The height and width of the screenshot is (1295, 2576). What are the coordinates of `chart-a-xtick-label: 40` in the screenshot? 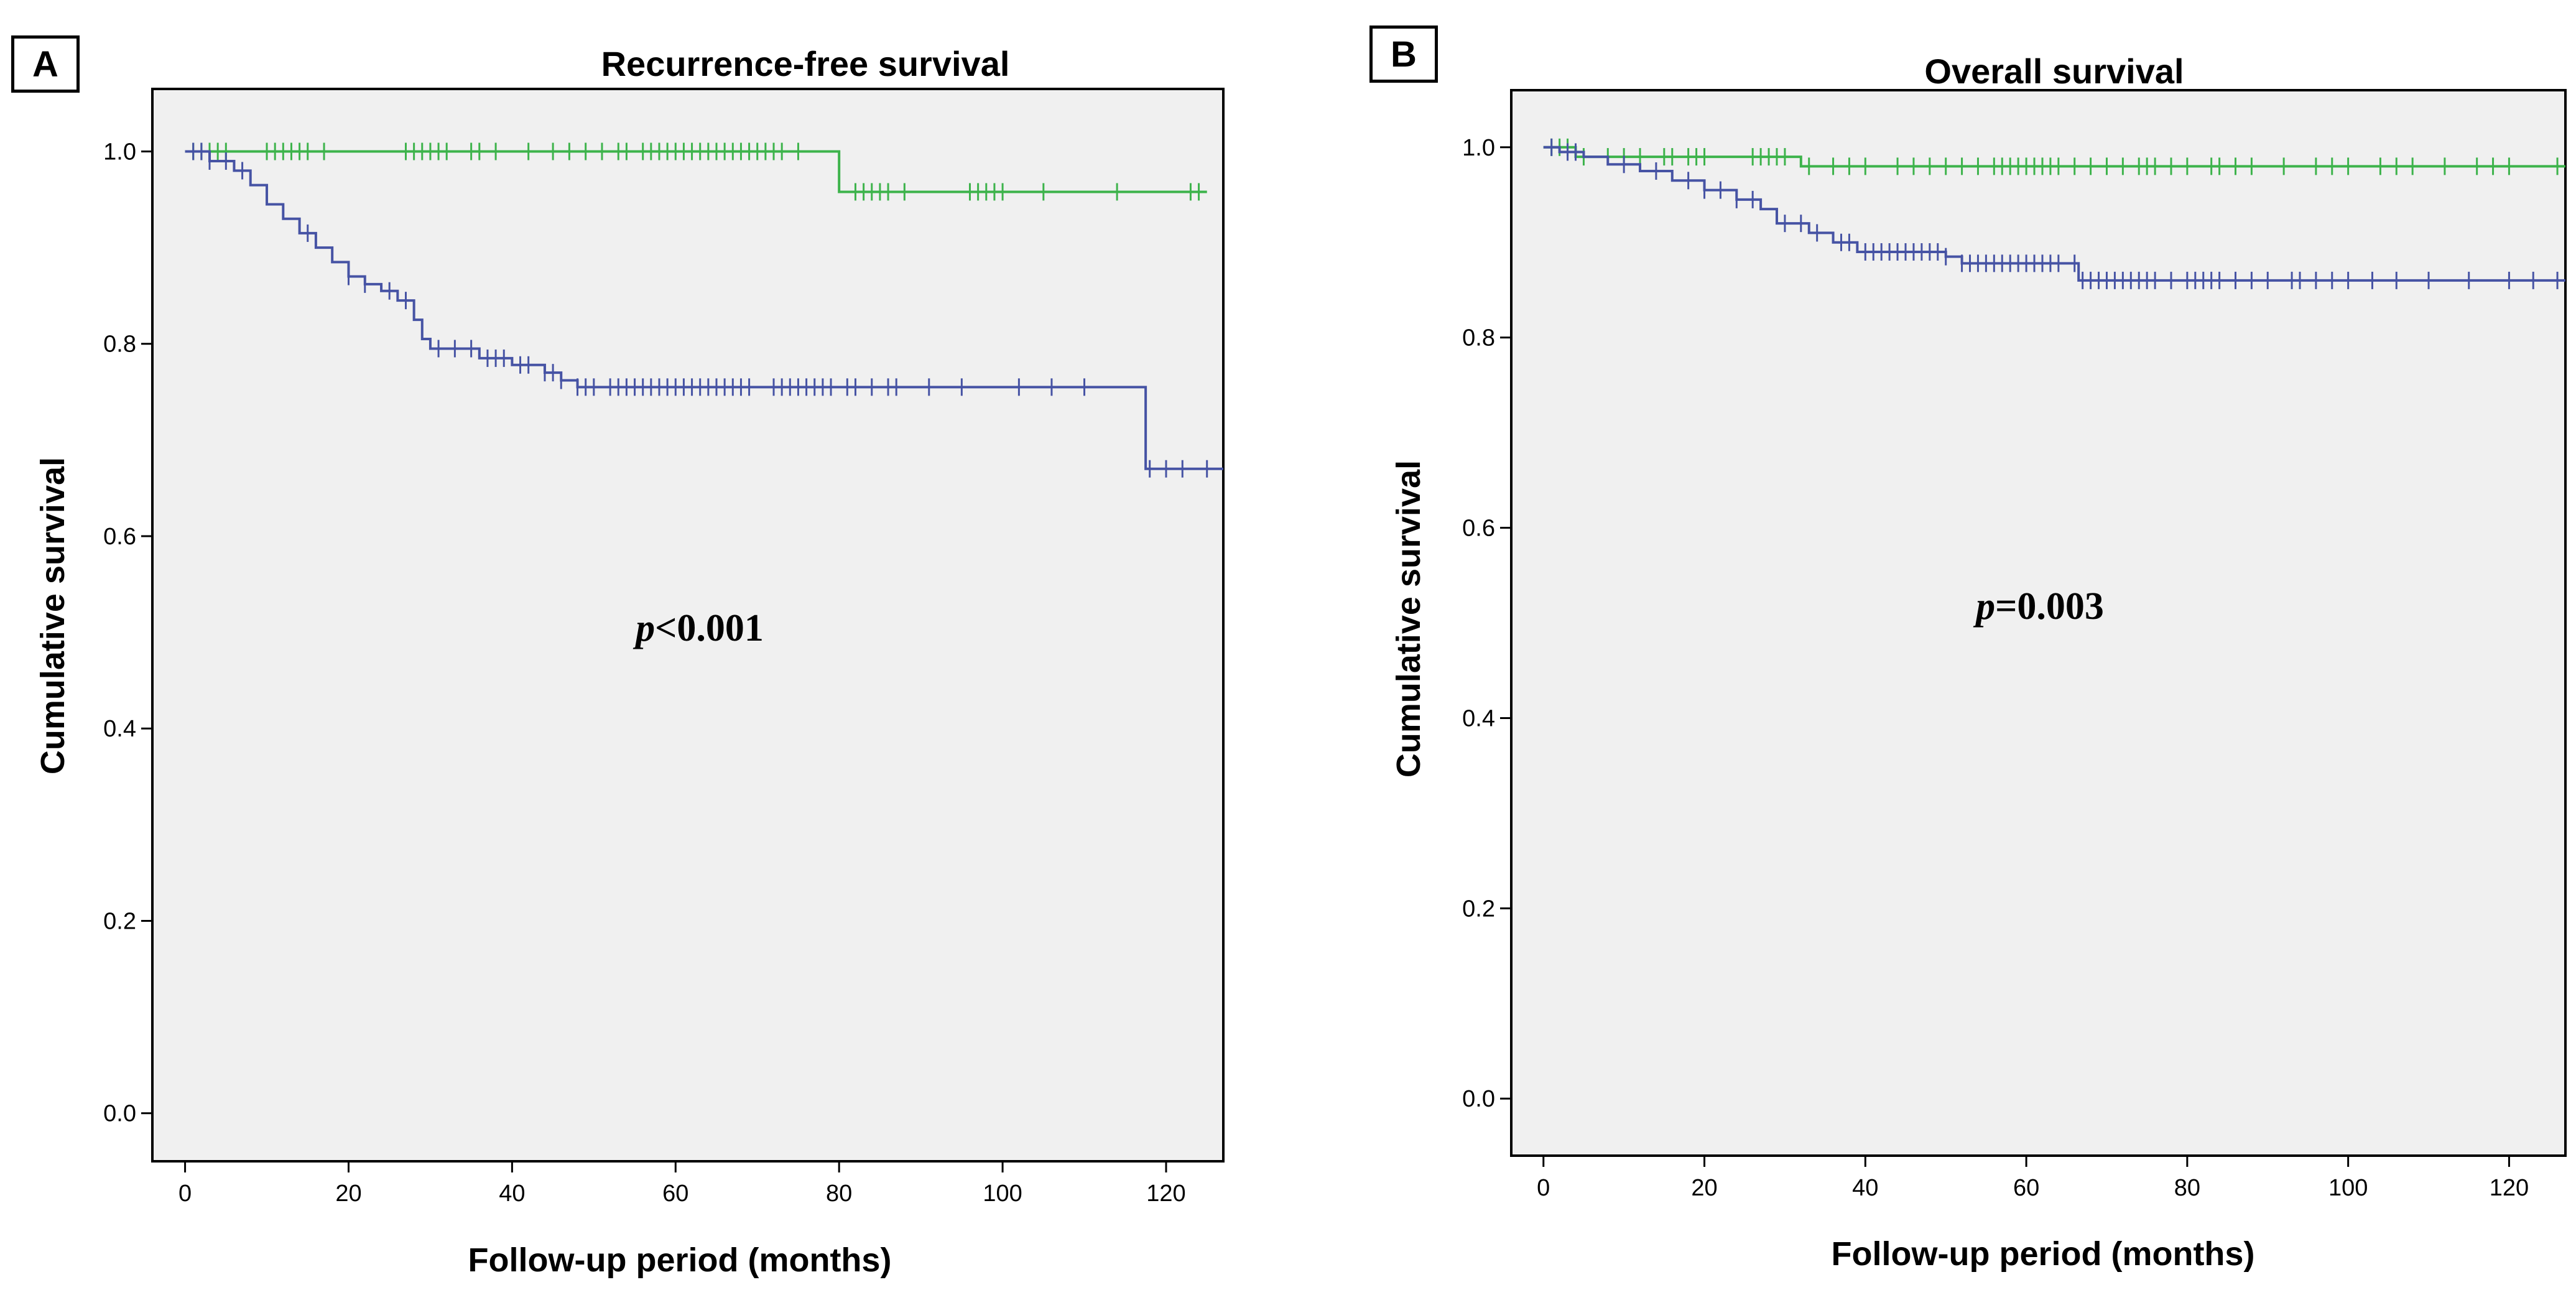 It's located at (512, 1194).